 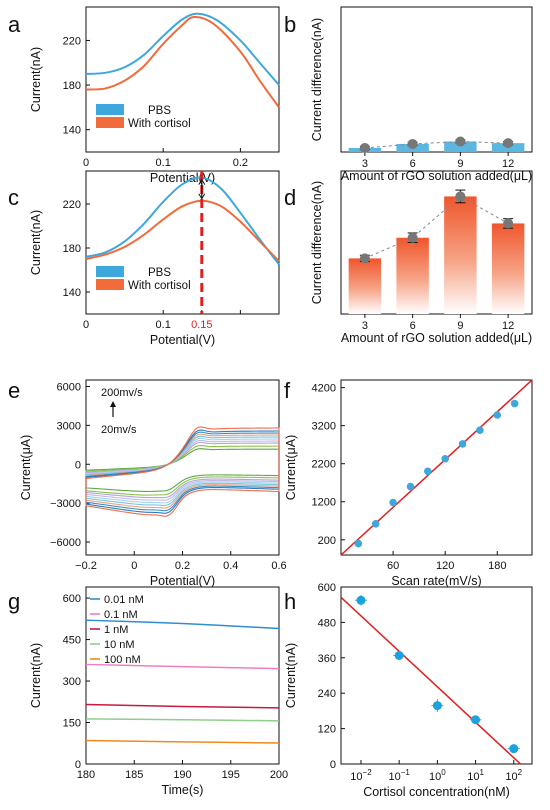 What do you see at coordinates (14, 24) in the screenshot?
I see `panel-label: a` at bounding box center [14, 24].